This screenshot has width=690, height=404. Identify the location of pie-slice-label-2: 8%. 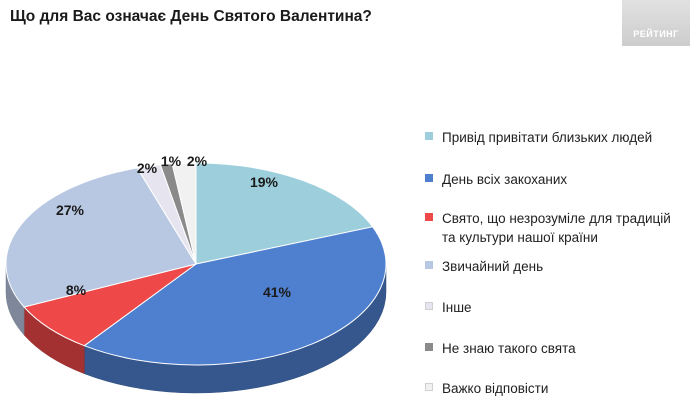
(76, 290).